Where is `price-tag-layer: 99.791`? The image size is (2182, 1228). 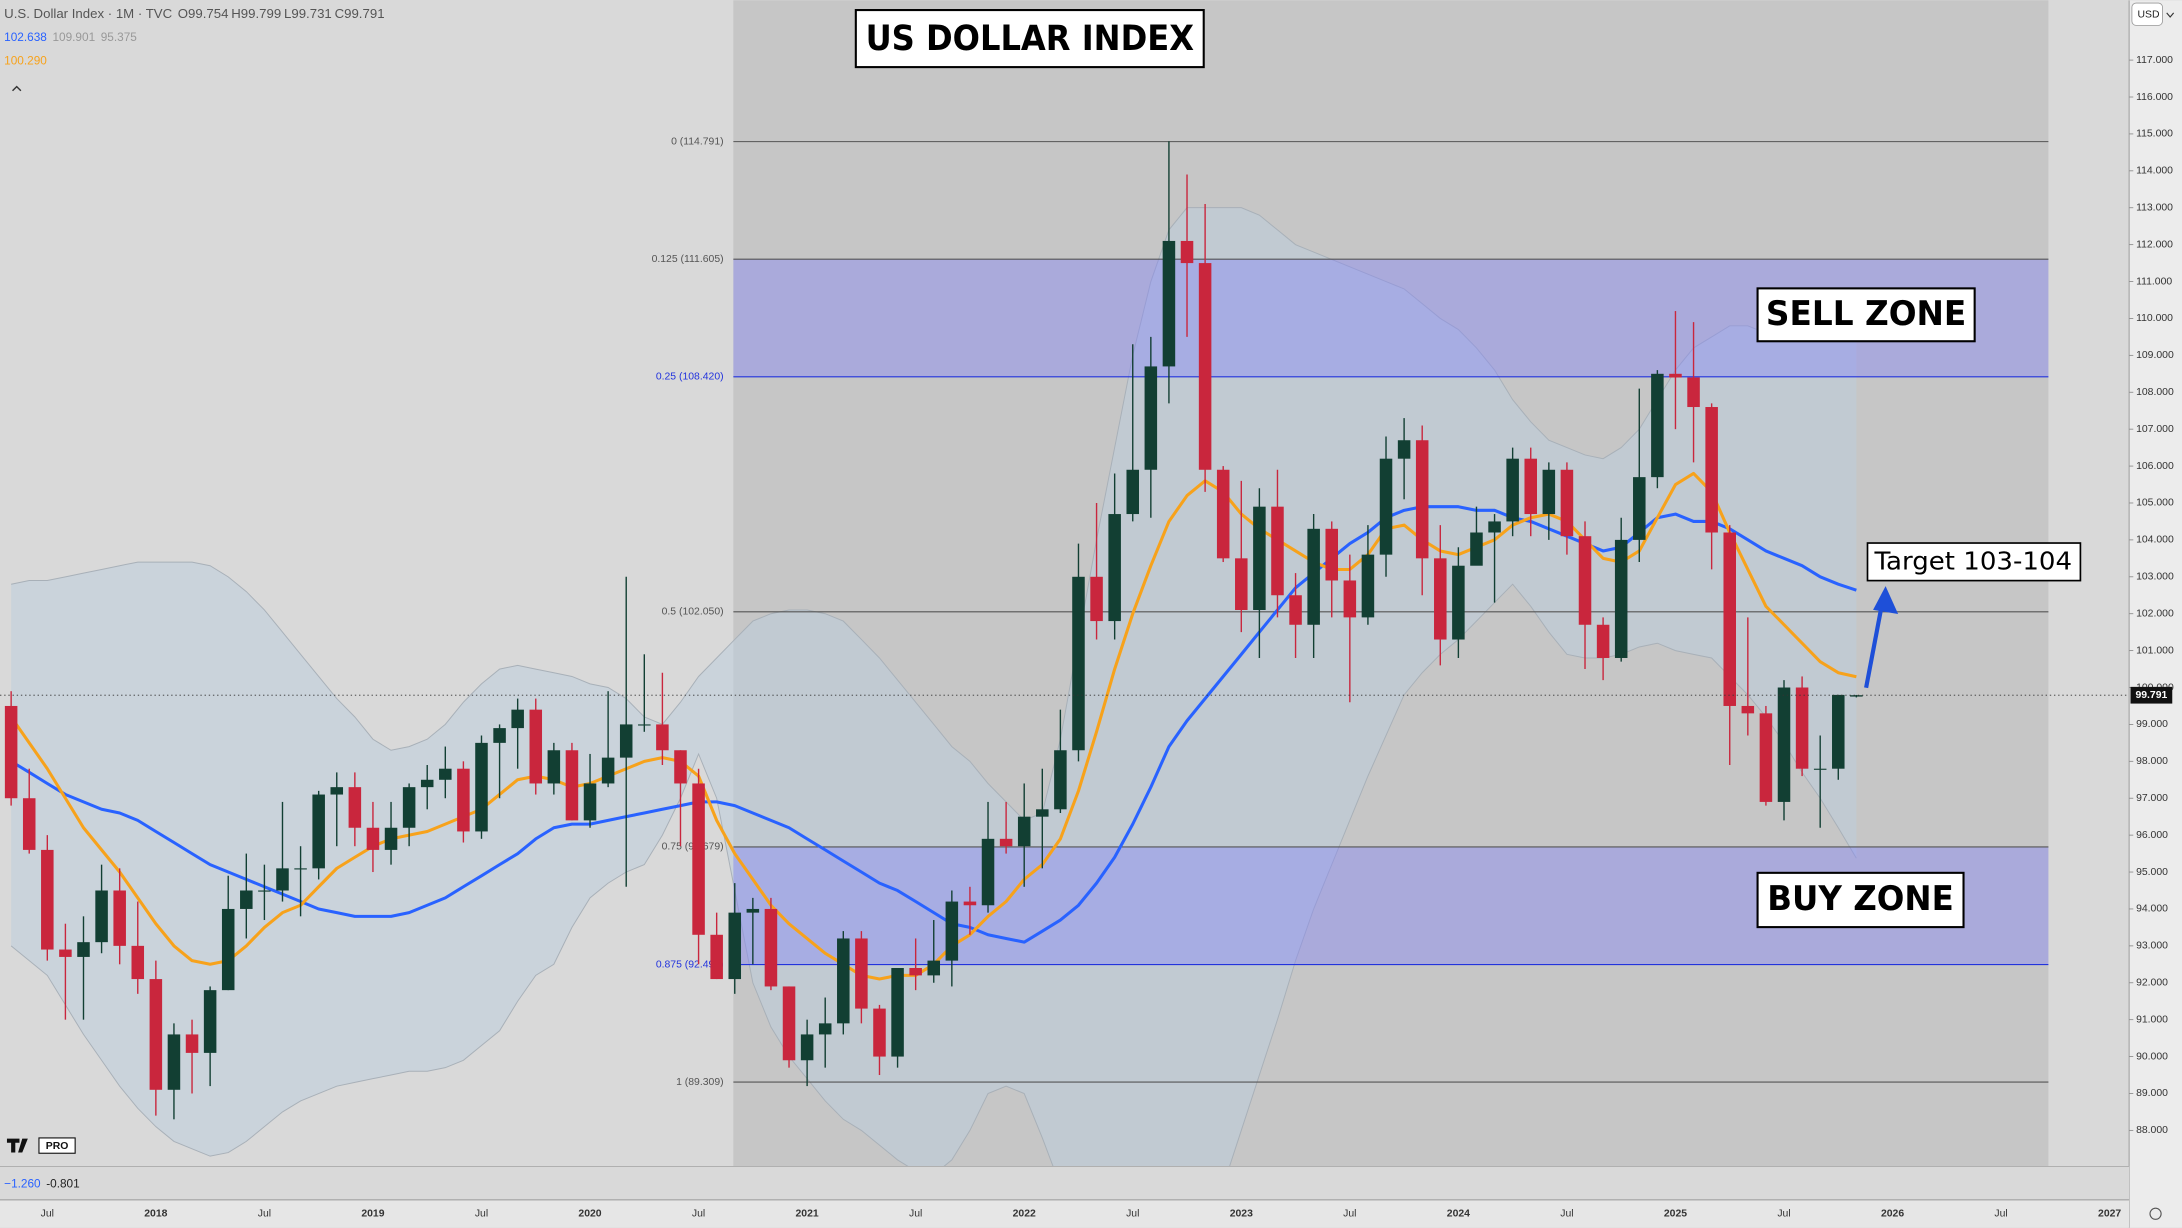 price-tag-layer: 99.791 is located at coordinates (2151, 695).